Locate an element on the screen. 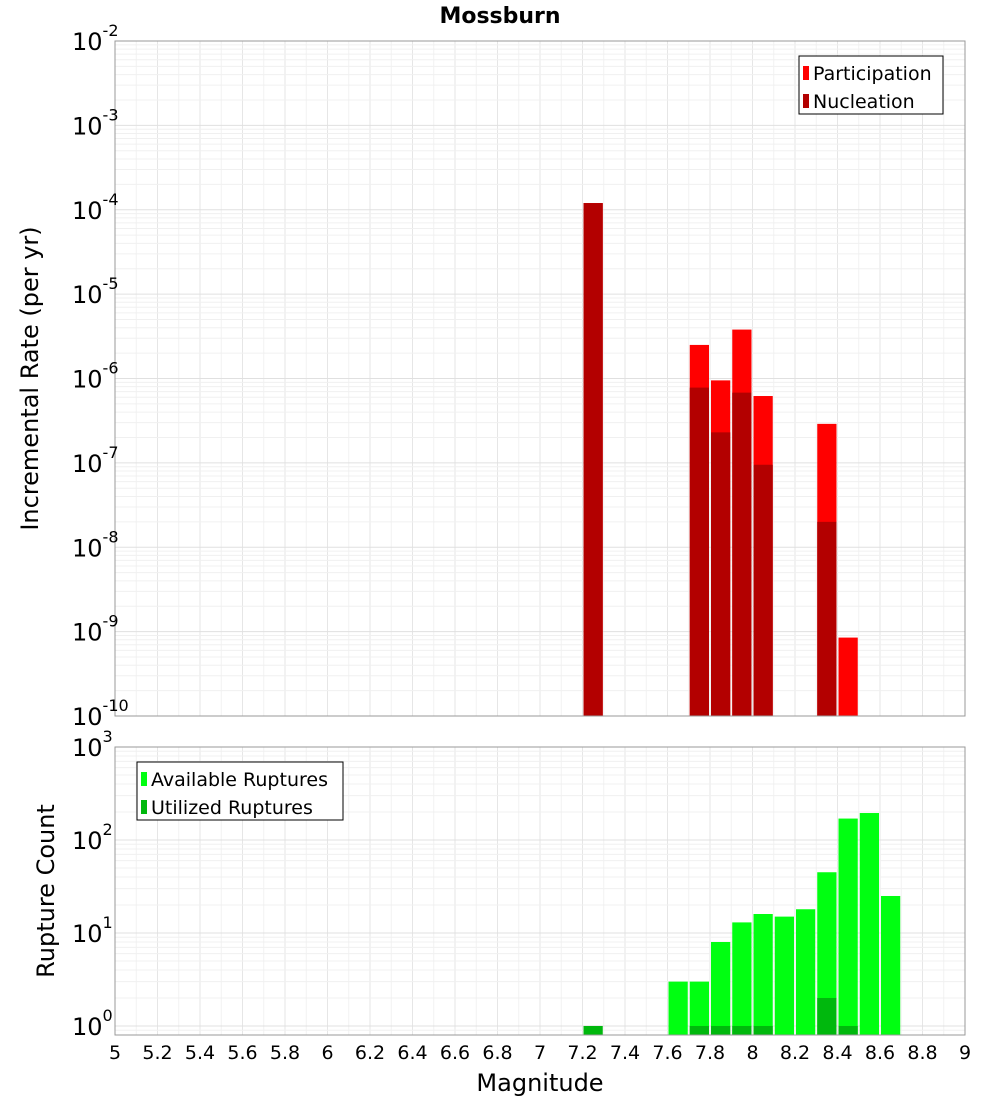  y-tick-label: 10⁻⁵ is located at coordinates (95, 291).